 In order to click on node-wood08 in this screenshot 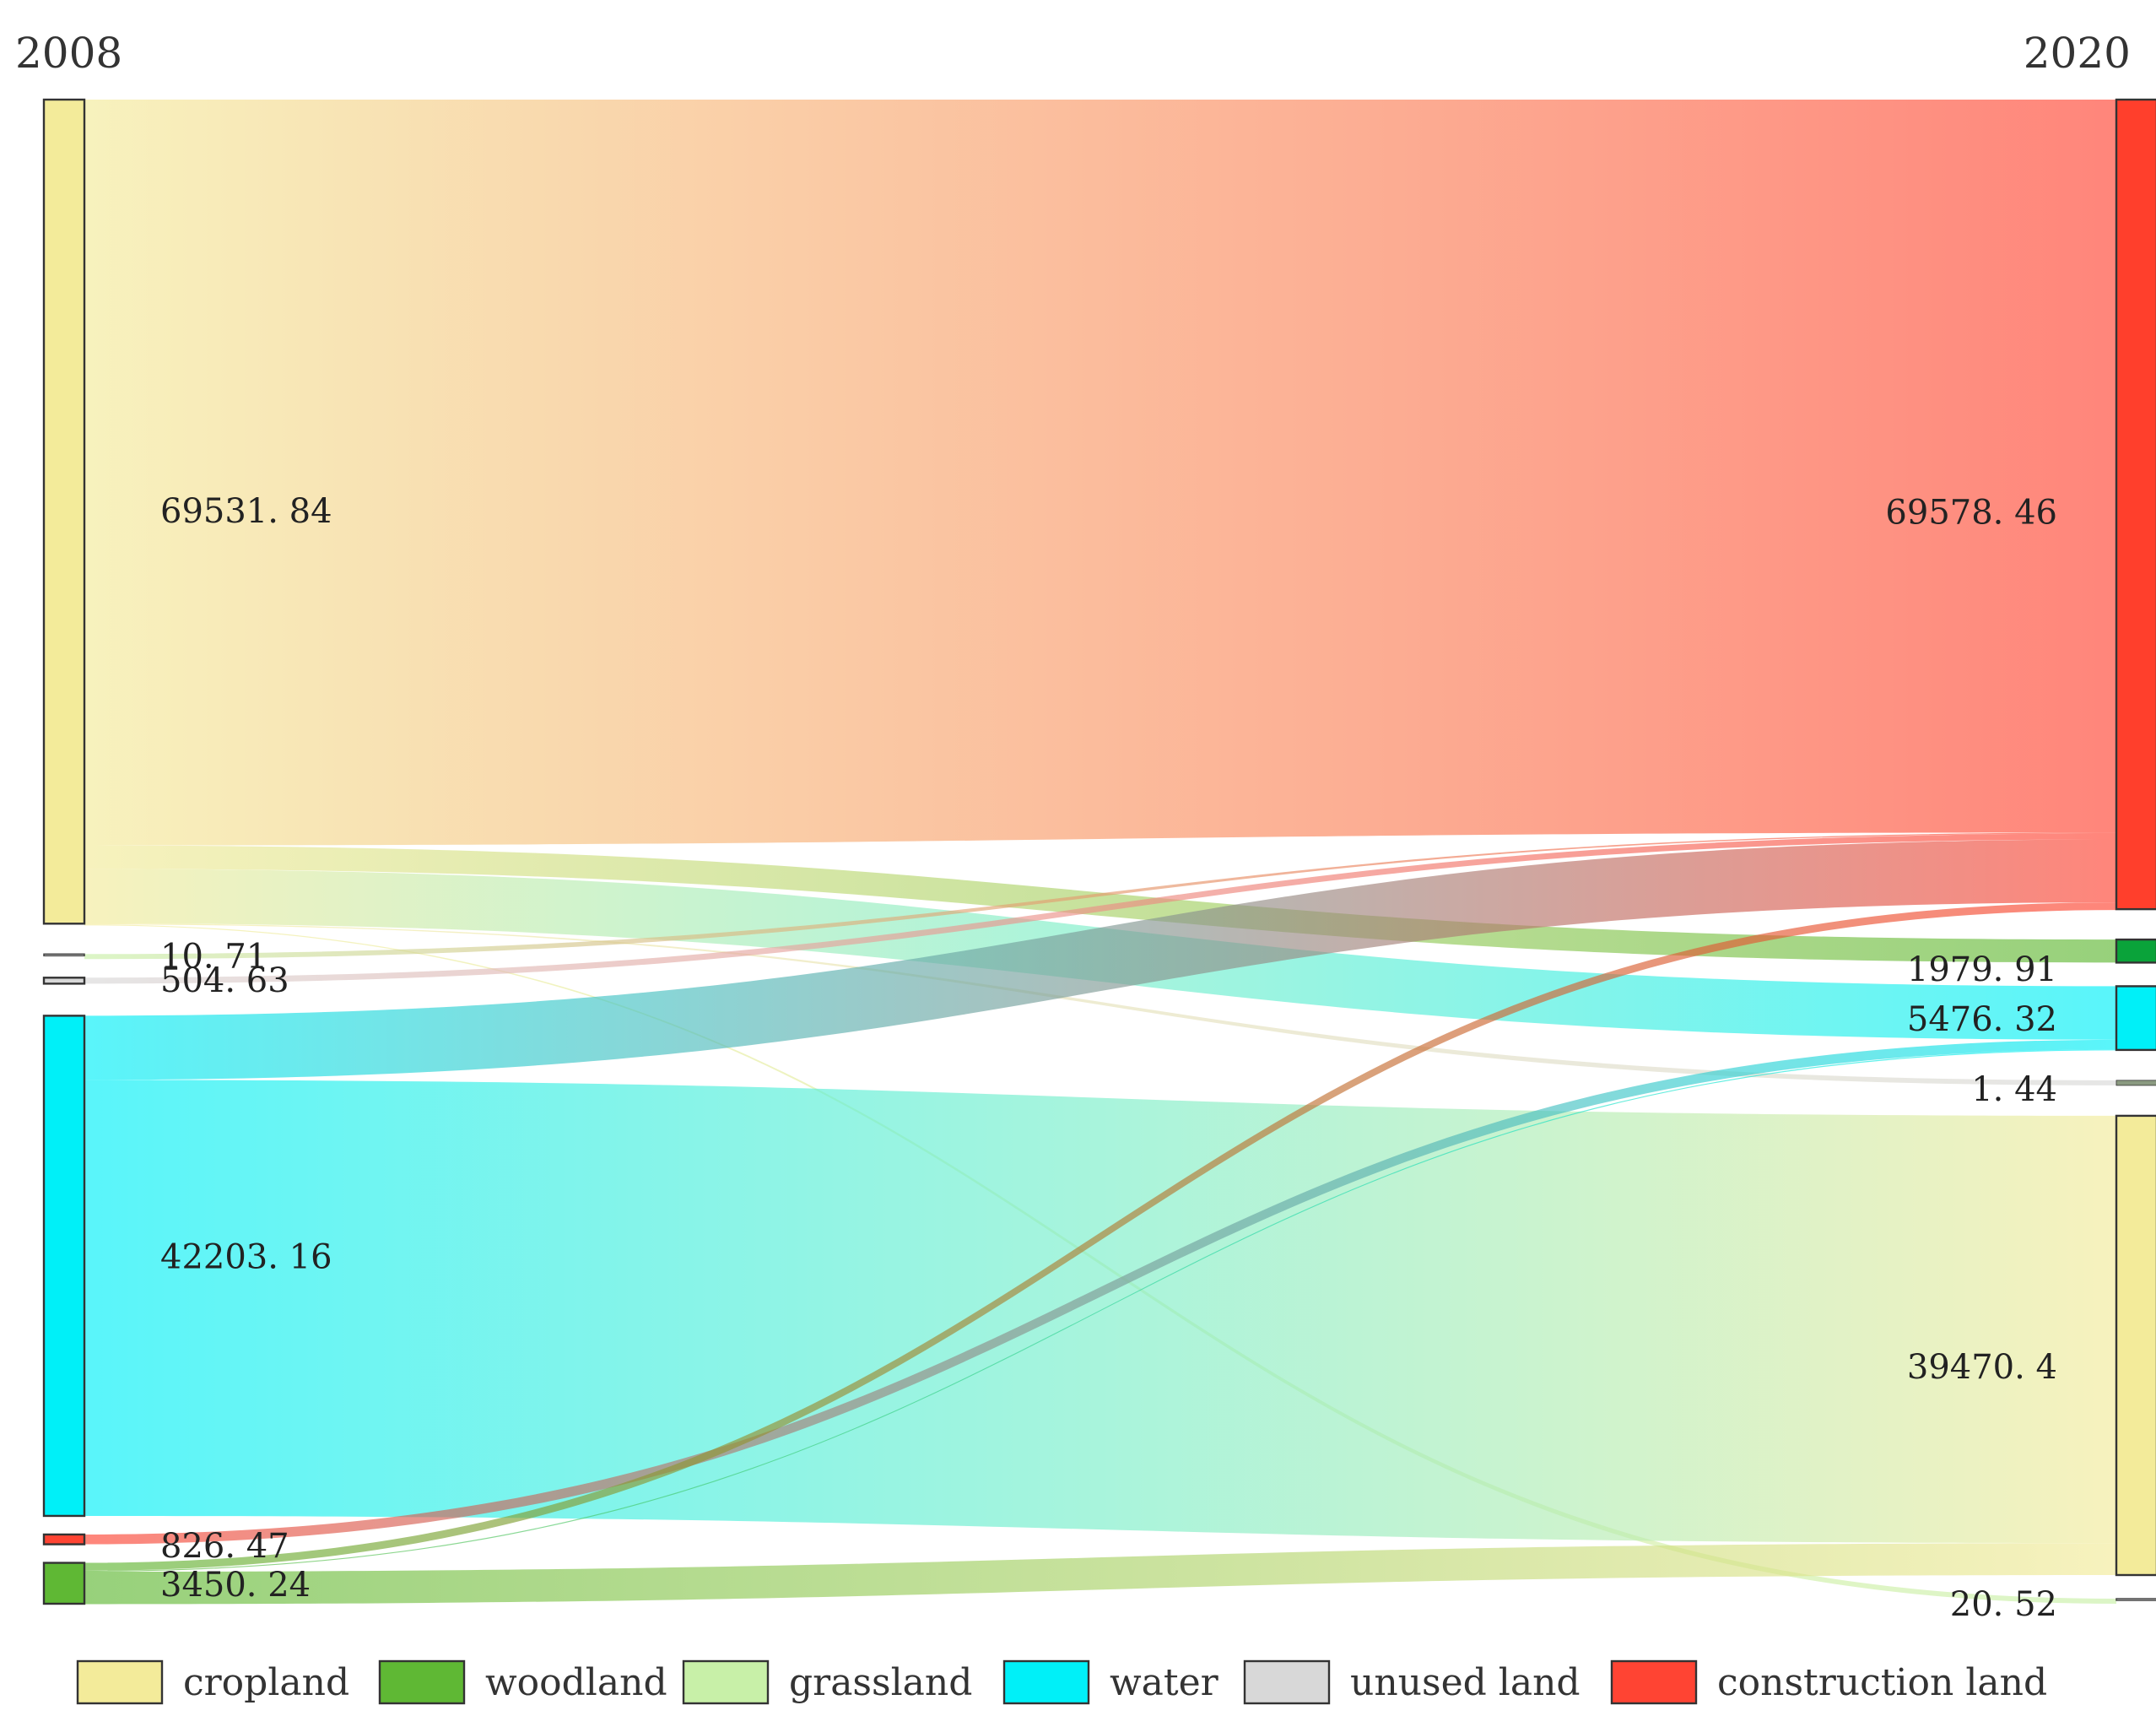, I will do `click(64, 1583)`.